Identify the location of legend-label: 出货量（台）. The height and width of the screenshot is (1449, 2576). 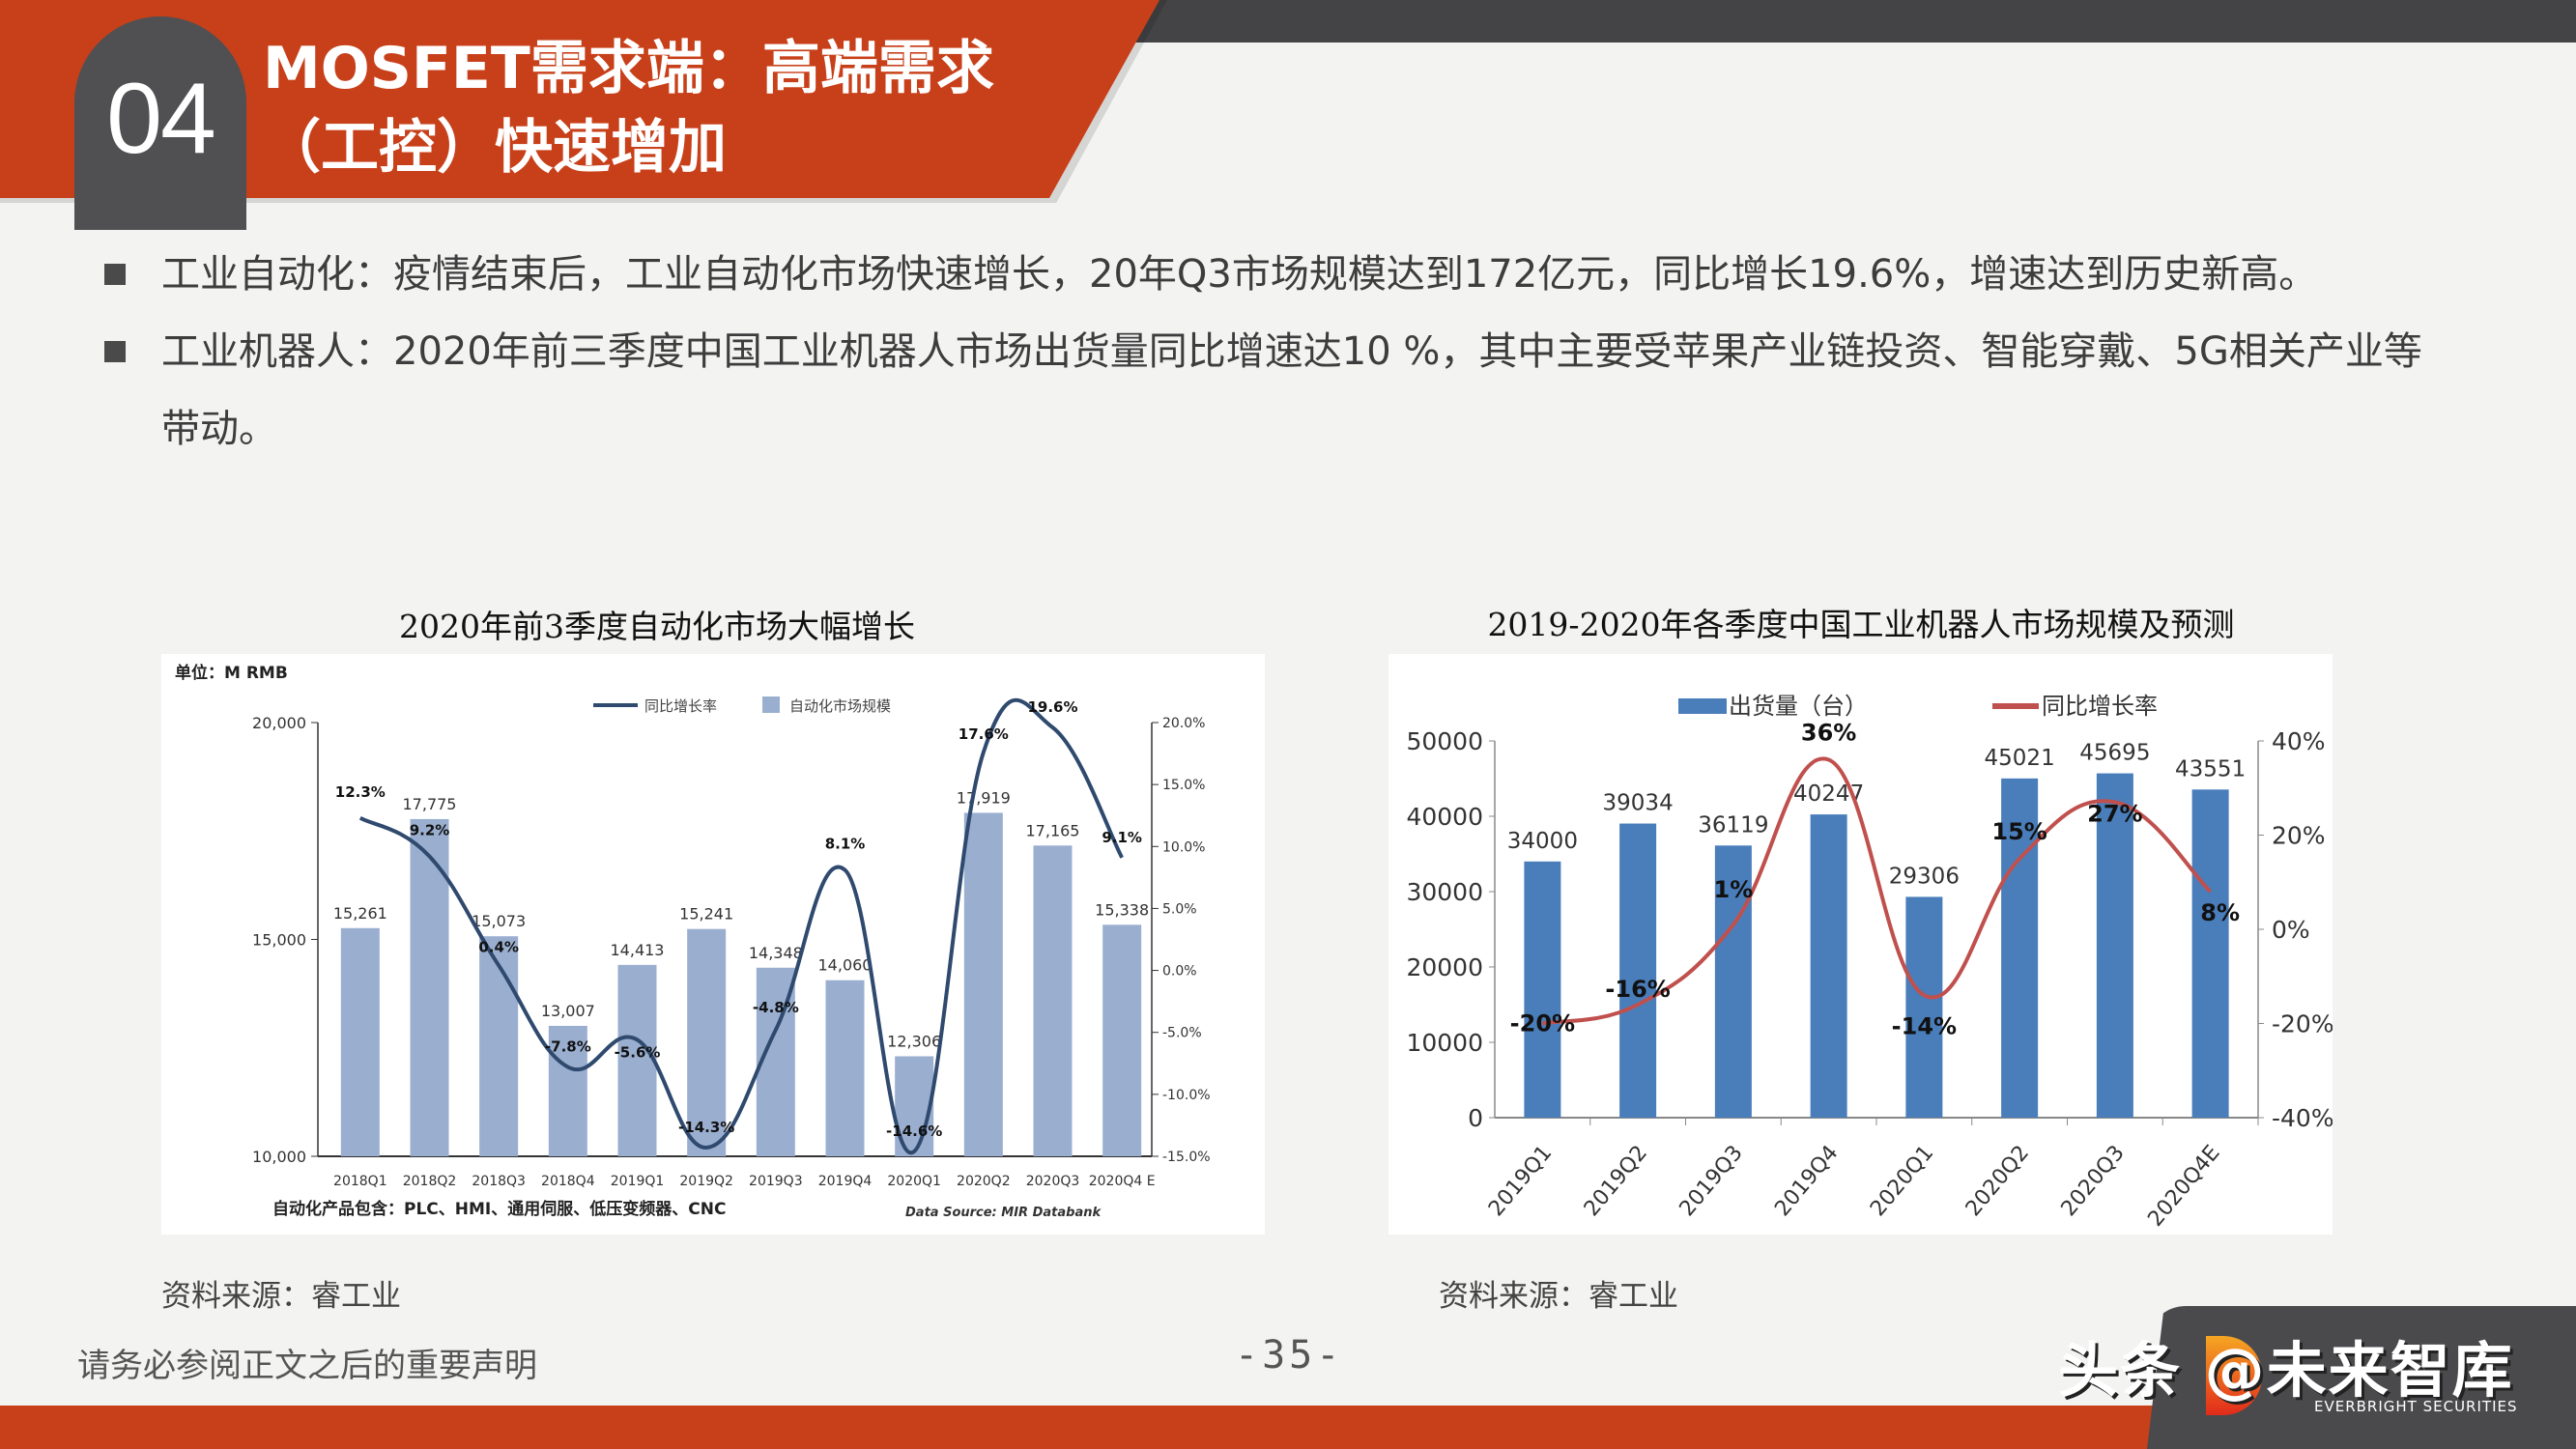
(1799, 706).